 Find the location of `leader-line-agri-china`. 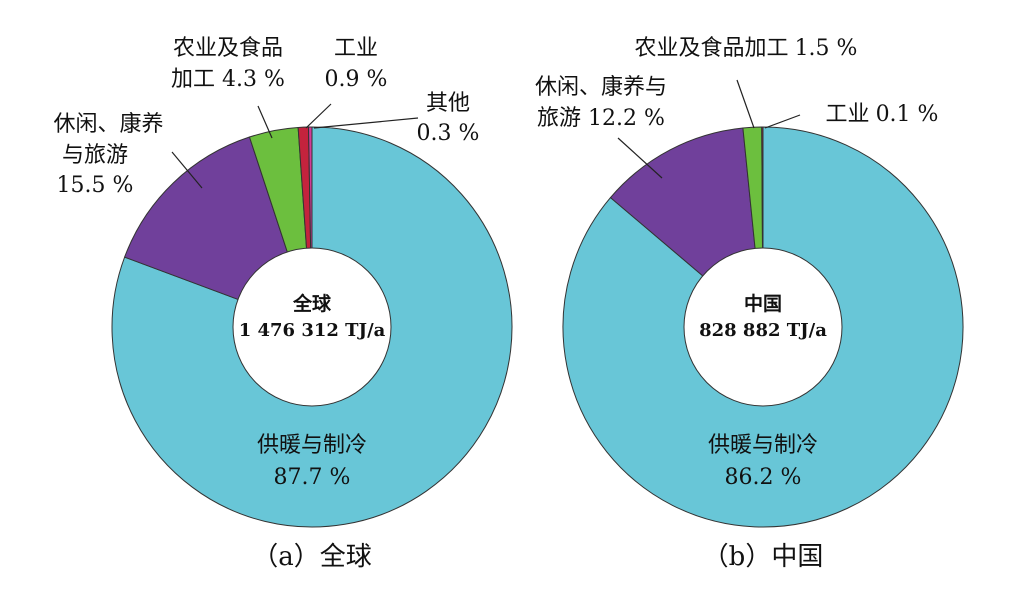

leader-line-agri-china is located at coordinates (745, 104).